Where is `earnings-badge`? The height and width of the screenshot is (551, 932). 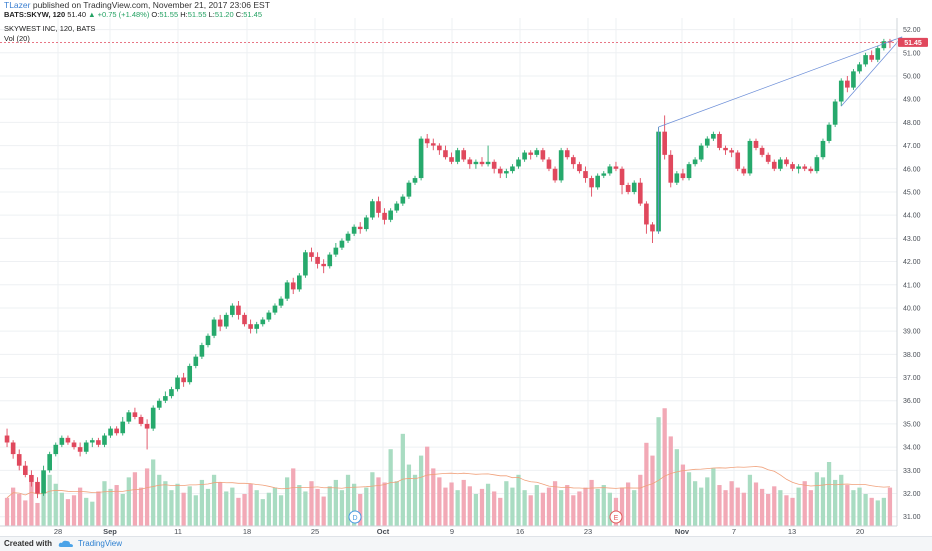 earnings-badge is located at coordinates (616, 517).